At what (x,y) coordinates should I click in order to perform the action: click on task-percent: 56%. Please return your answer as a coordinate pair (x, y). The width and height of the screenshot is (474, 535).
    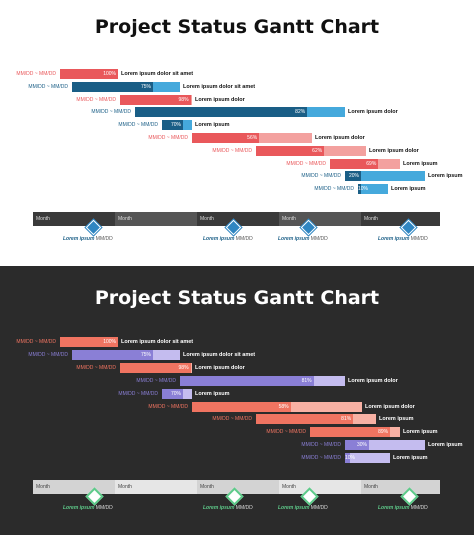
    Looking at the image, I should click on (252, 138).